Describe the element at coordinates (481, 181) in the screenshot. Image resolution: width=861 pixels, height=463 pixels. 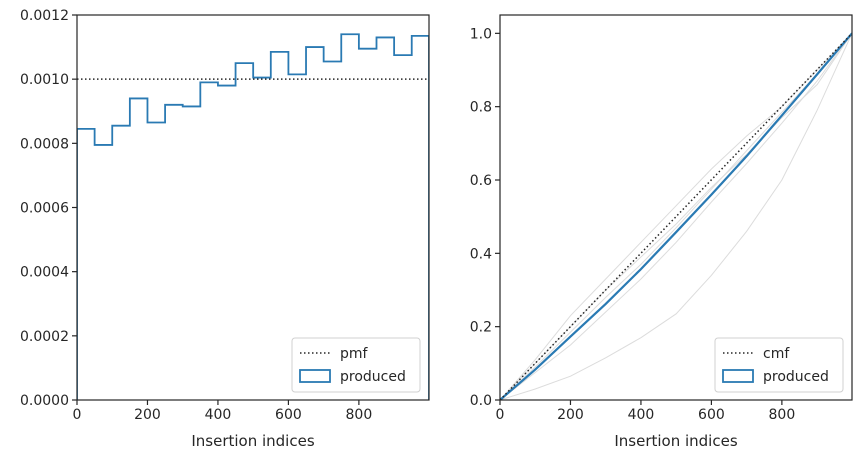
I see `y-tick-label: 0.6` at that location.